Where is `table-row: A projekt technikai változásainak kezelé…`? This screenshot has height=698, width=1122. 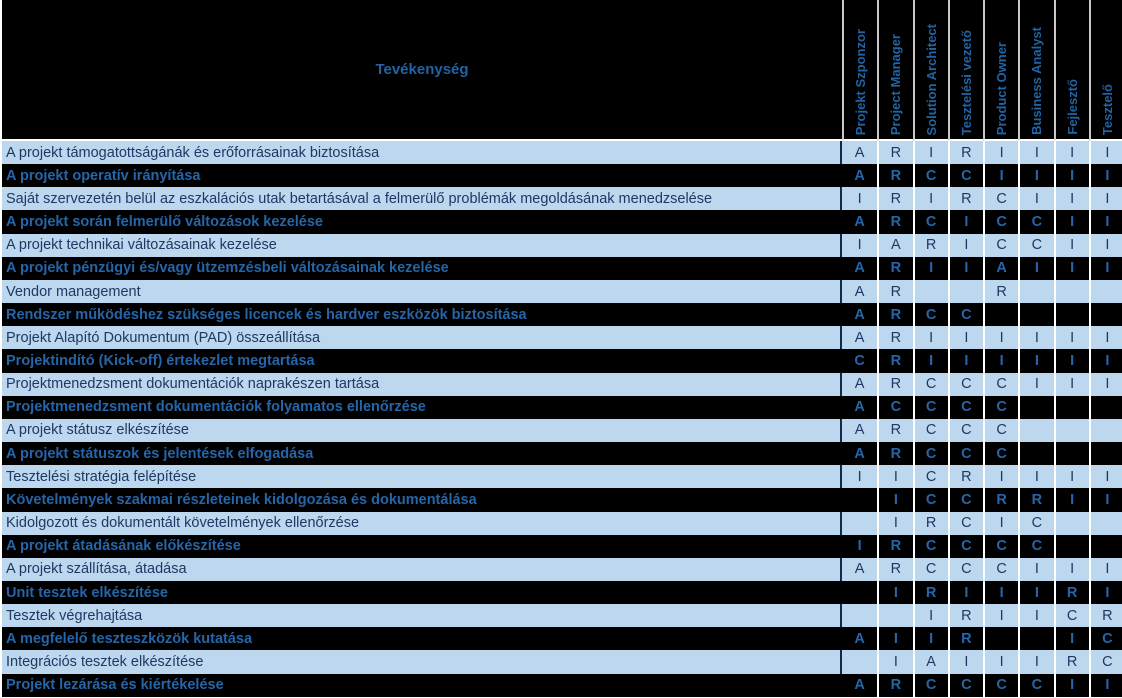
table-row: A projekt technikai változásainak kezelé… is located at coordinates (562, 245).